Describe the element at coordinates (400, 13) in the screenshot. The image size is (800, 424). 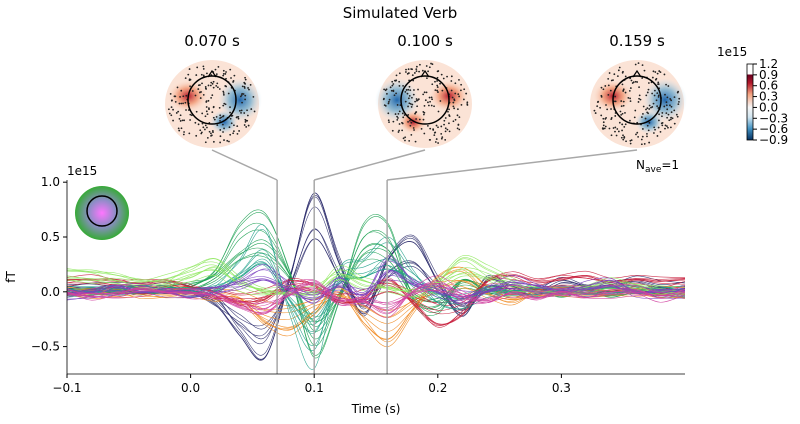
I see `figure-title: Simulated Verb` at that location.